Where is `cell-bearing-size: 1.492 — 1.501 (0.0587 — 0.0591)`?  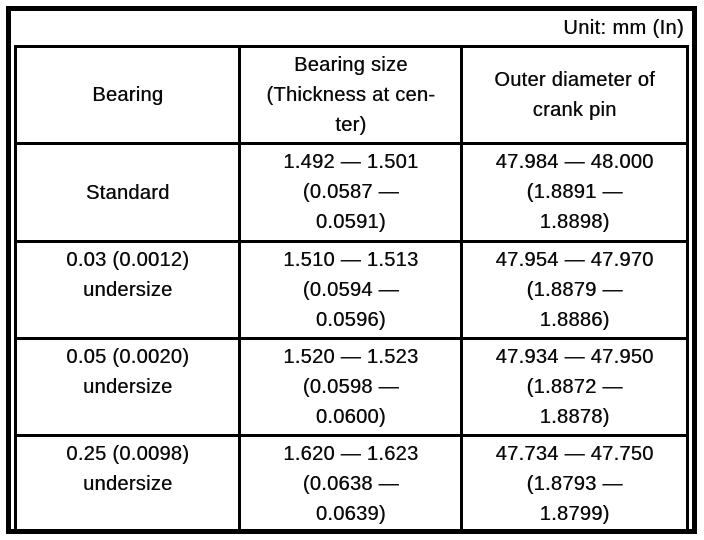
cell-bearing-size: 1.492 — 1.501 (0.0587 — 0.0591) is located at coordinates (351, 192).